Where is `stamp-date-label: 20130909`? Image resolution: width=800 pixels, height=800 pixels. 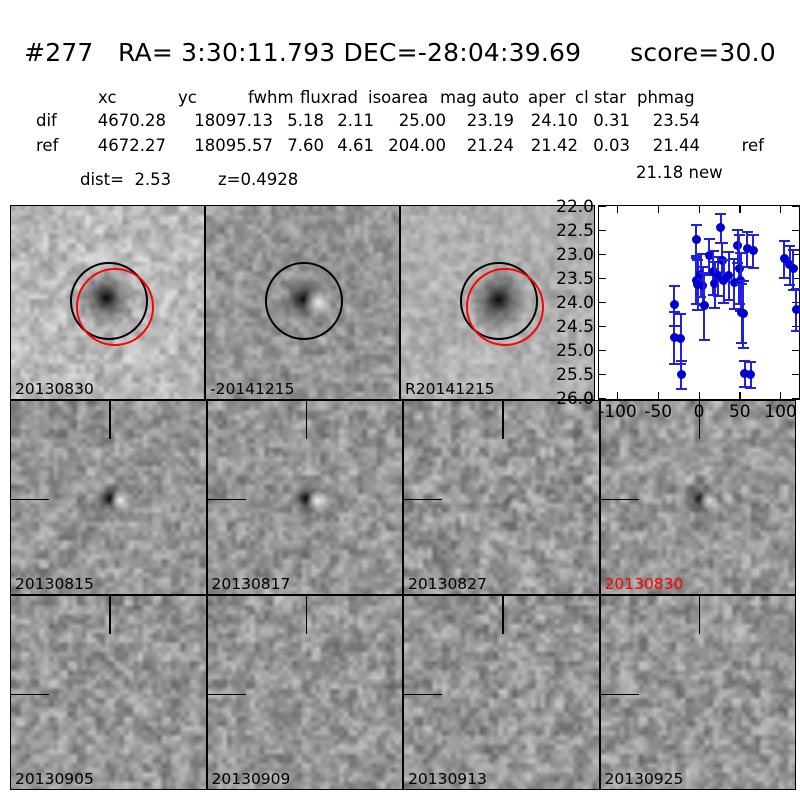 stamp-date-label: 20130909 is located at coordinates (251, 778).